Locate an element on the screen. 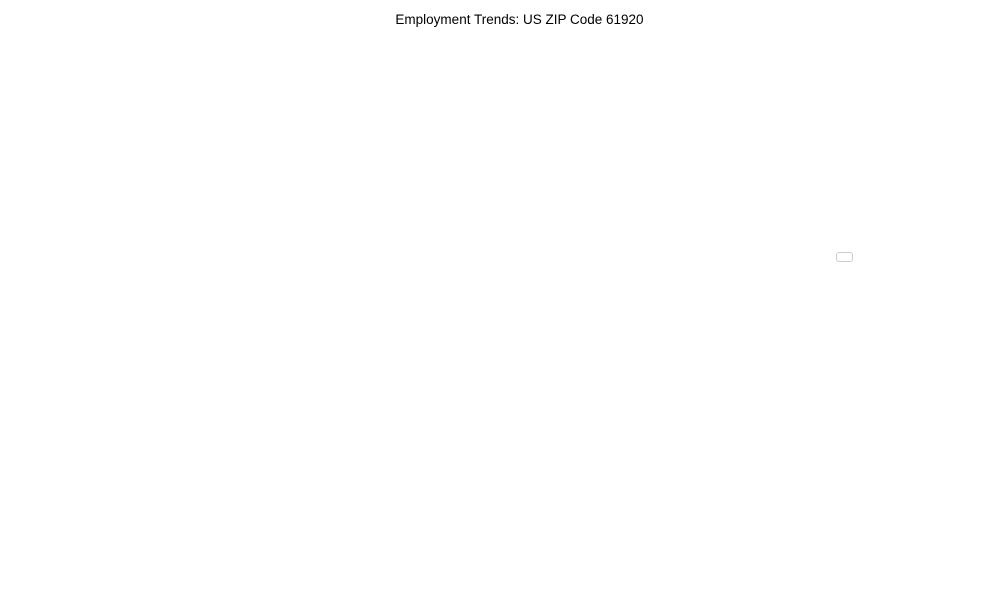  chart-title: Employment Trends: US ZIP Code 61920 is located at coordinates (519, 19).